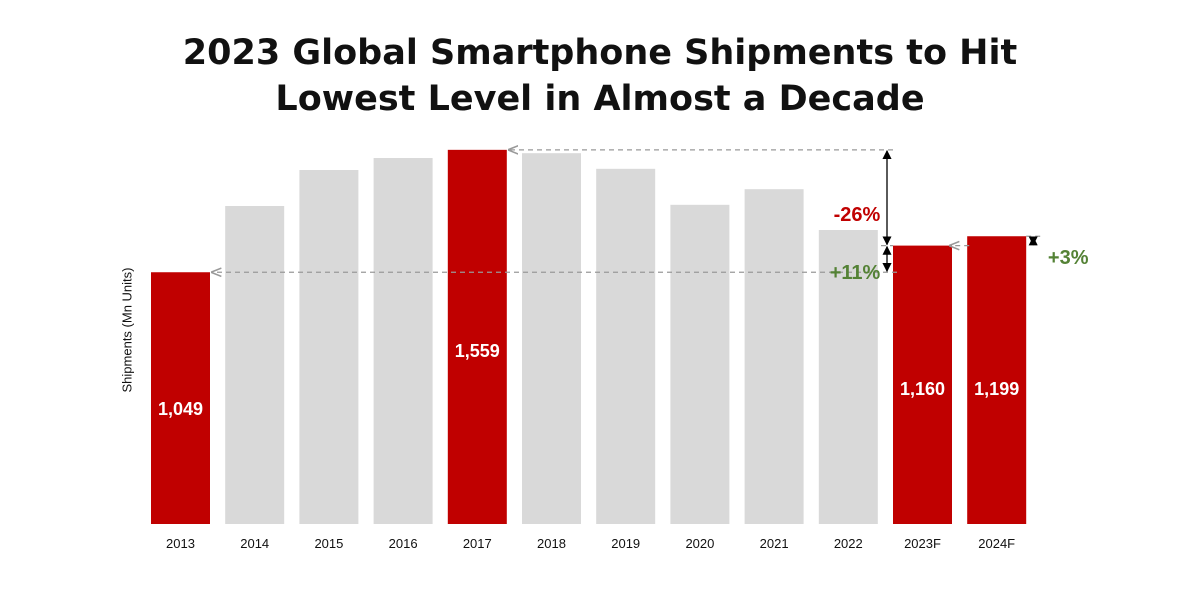  I want to click on data-label-2013: 1,049, so click(180, 409).